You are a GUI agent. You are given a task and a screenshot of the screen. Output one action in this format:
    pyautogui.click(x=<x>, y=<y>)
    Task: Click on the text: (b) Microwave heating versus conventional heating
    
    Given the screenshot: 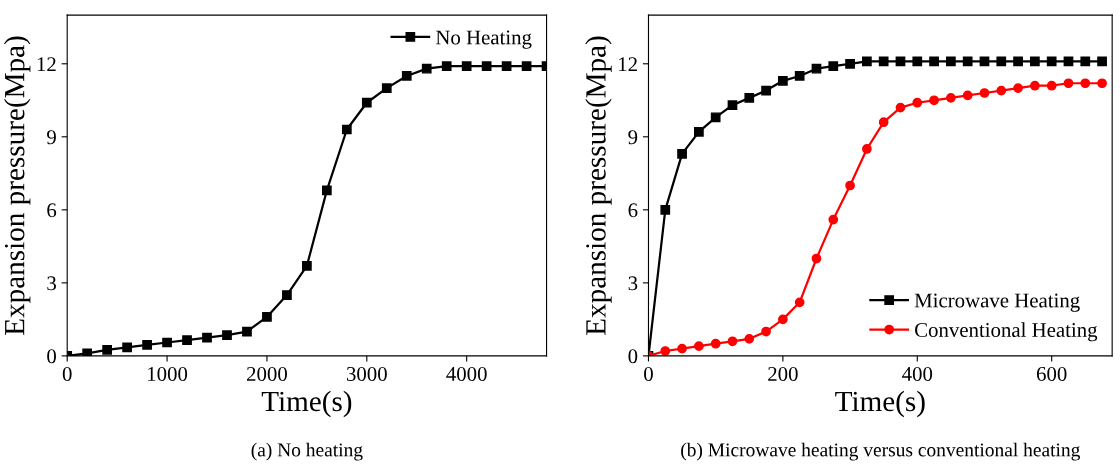 What is the action you would take?
    pyautogui.click(x=880, y=451)
    